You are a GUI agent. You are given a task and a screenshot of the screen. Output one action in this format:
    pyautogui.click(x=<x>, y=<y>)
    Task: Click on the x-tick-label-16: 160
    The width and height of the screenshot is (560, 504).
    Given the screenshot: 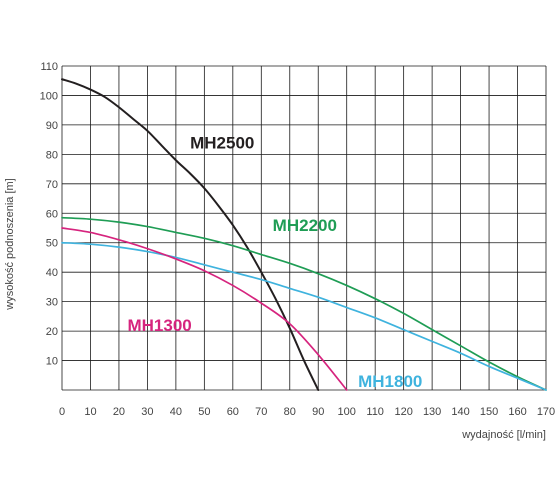 What is the action you would take?
    pyautogui.click(x=517, y=412)
    